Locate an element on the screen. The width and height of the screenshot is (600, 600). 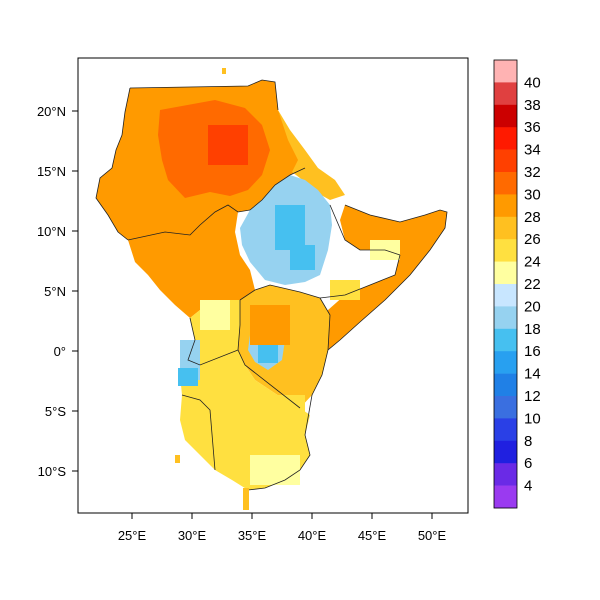
colorbar-label: 10 is located at coordinates (532, 418).